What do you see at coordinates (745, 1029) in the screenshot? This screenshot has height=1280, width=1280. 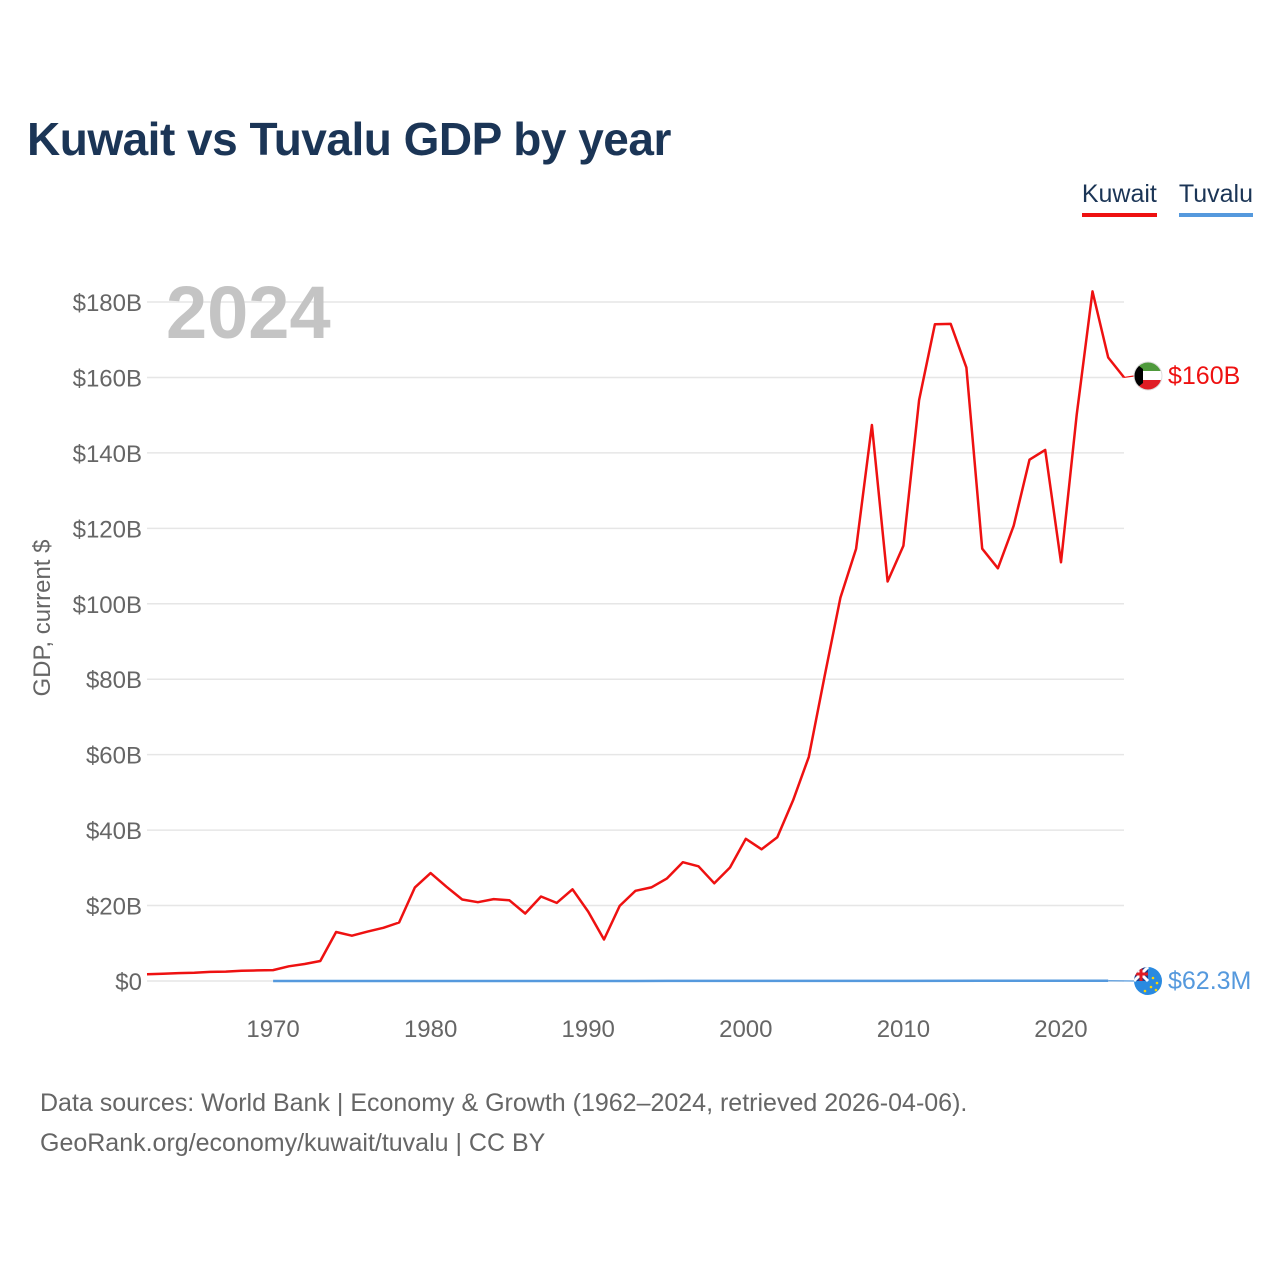 I see `x-tick-label: 2000` at bounding box center [745, 1029].